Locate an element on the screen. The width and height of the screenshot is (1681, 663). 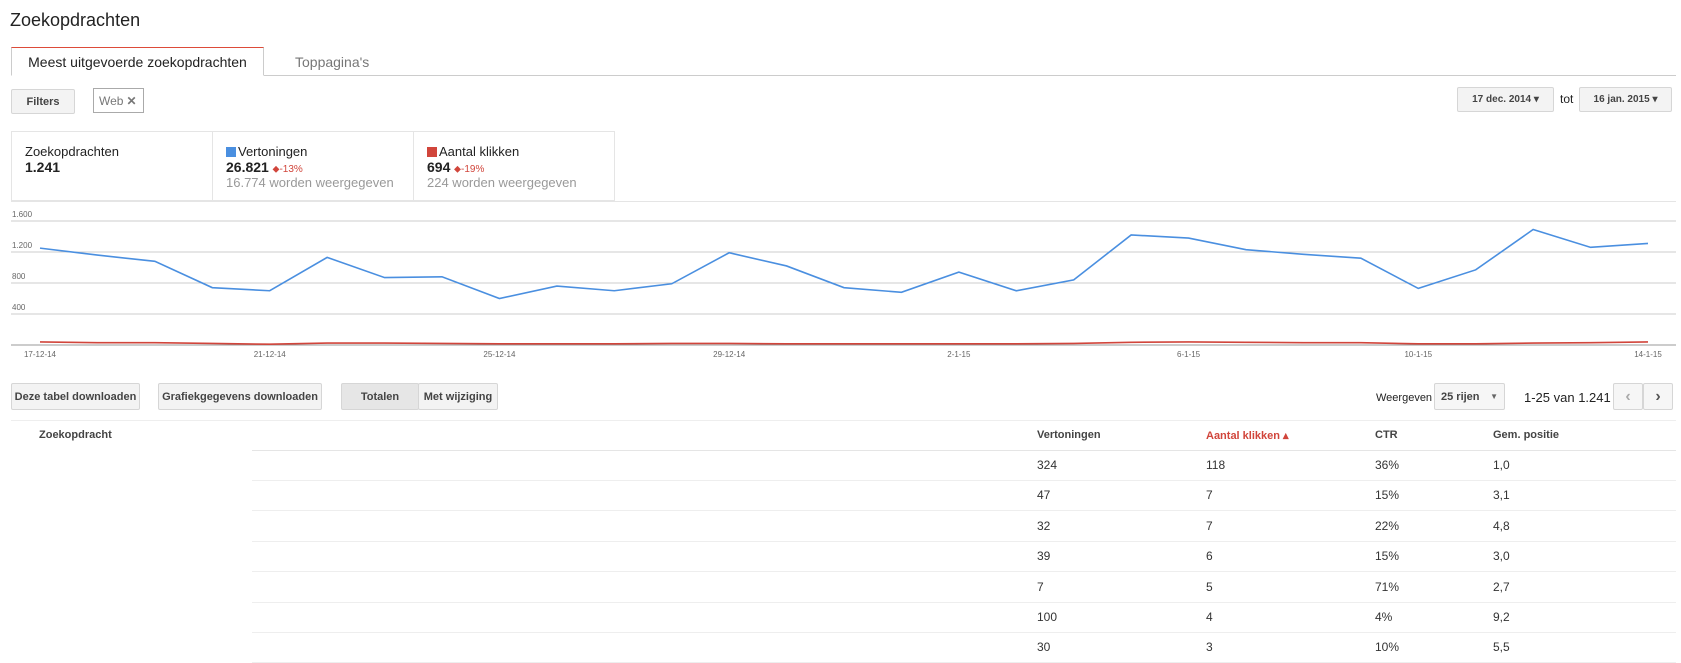
x-tick-label: 6-1-15 is located at coordinates (1189, 354).